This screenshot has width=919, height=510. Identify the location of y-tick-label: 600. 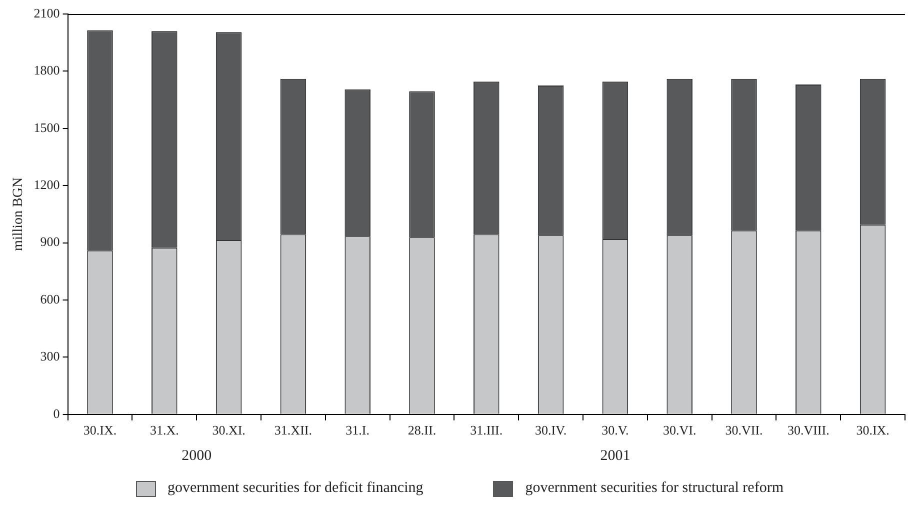
(50, 298).